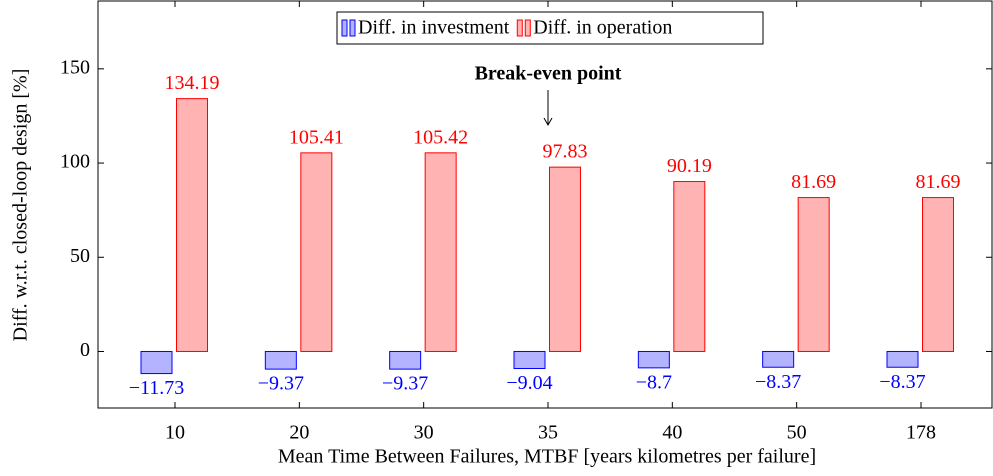 The image size is (993, 476). Describe the element at coordinates (672, 433) in the screenshot. I see `x-tick-label: 40` at that location.